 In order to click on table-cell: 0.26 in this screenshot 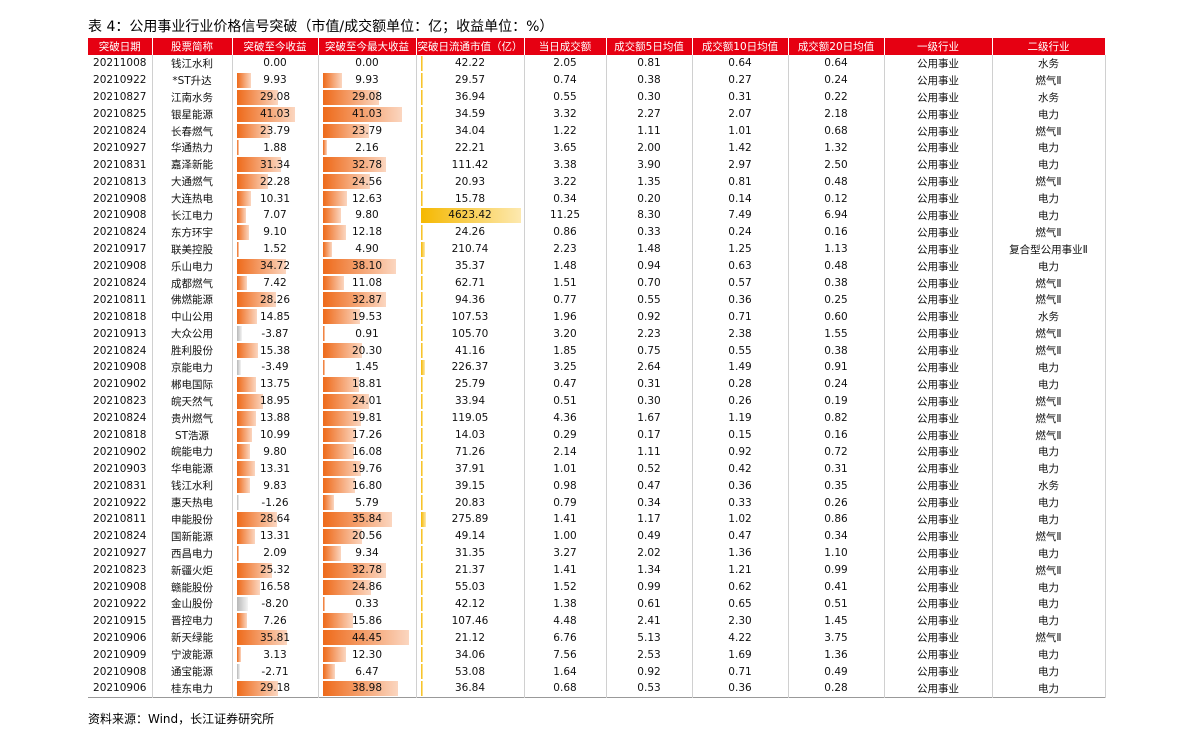, I will do `click(740, 401)`.